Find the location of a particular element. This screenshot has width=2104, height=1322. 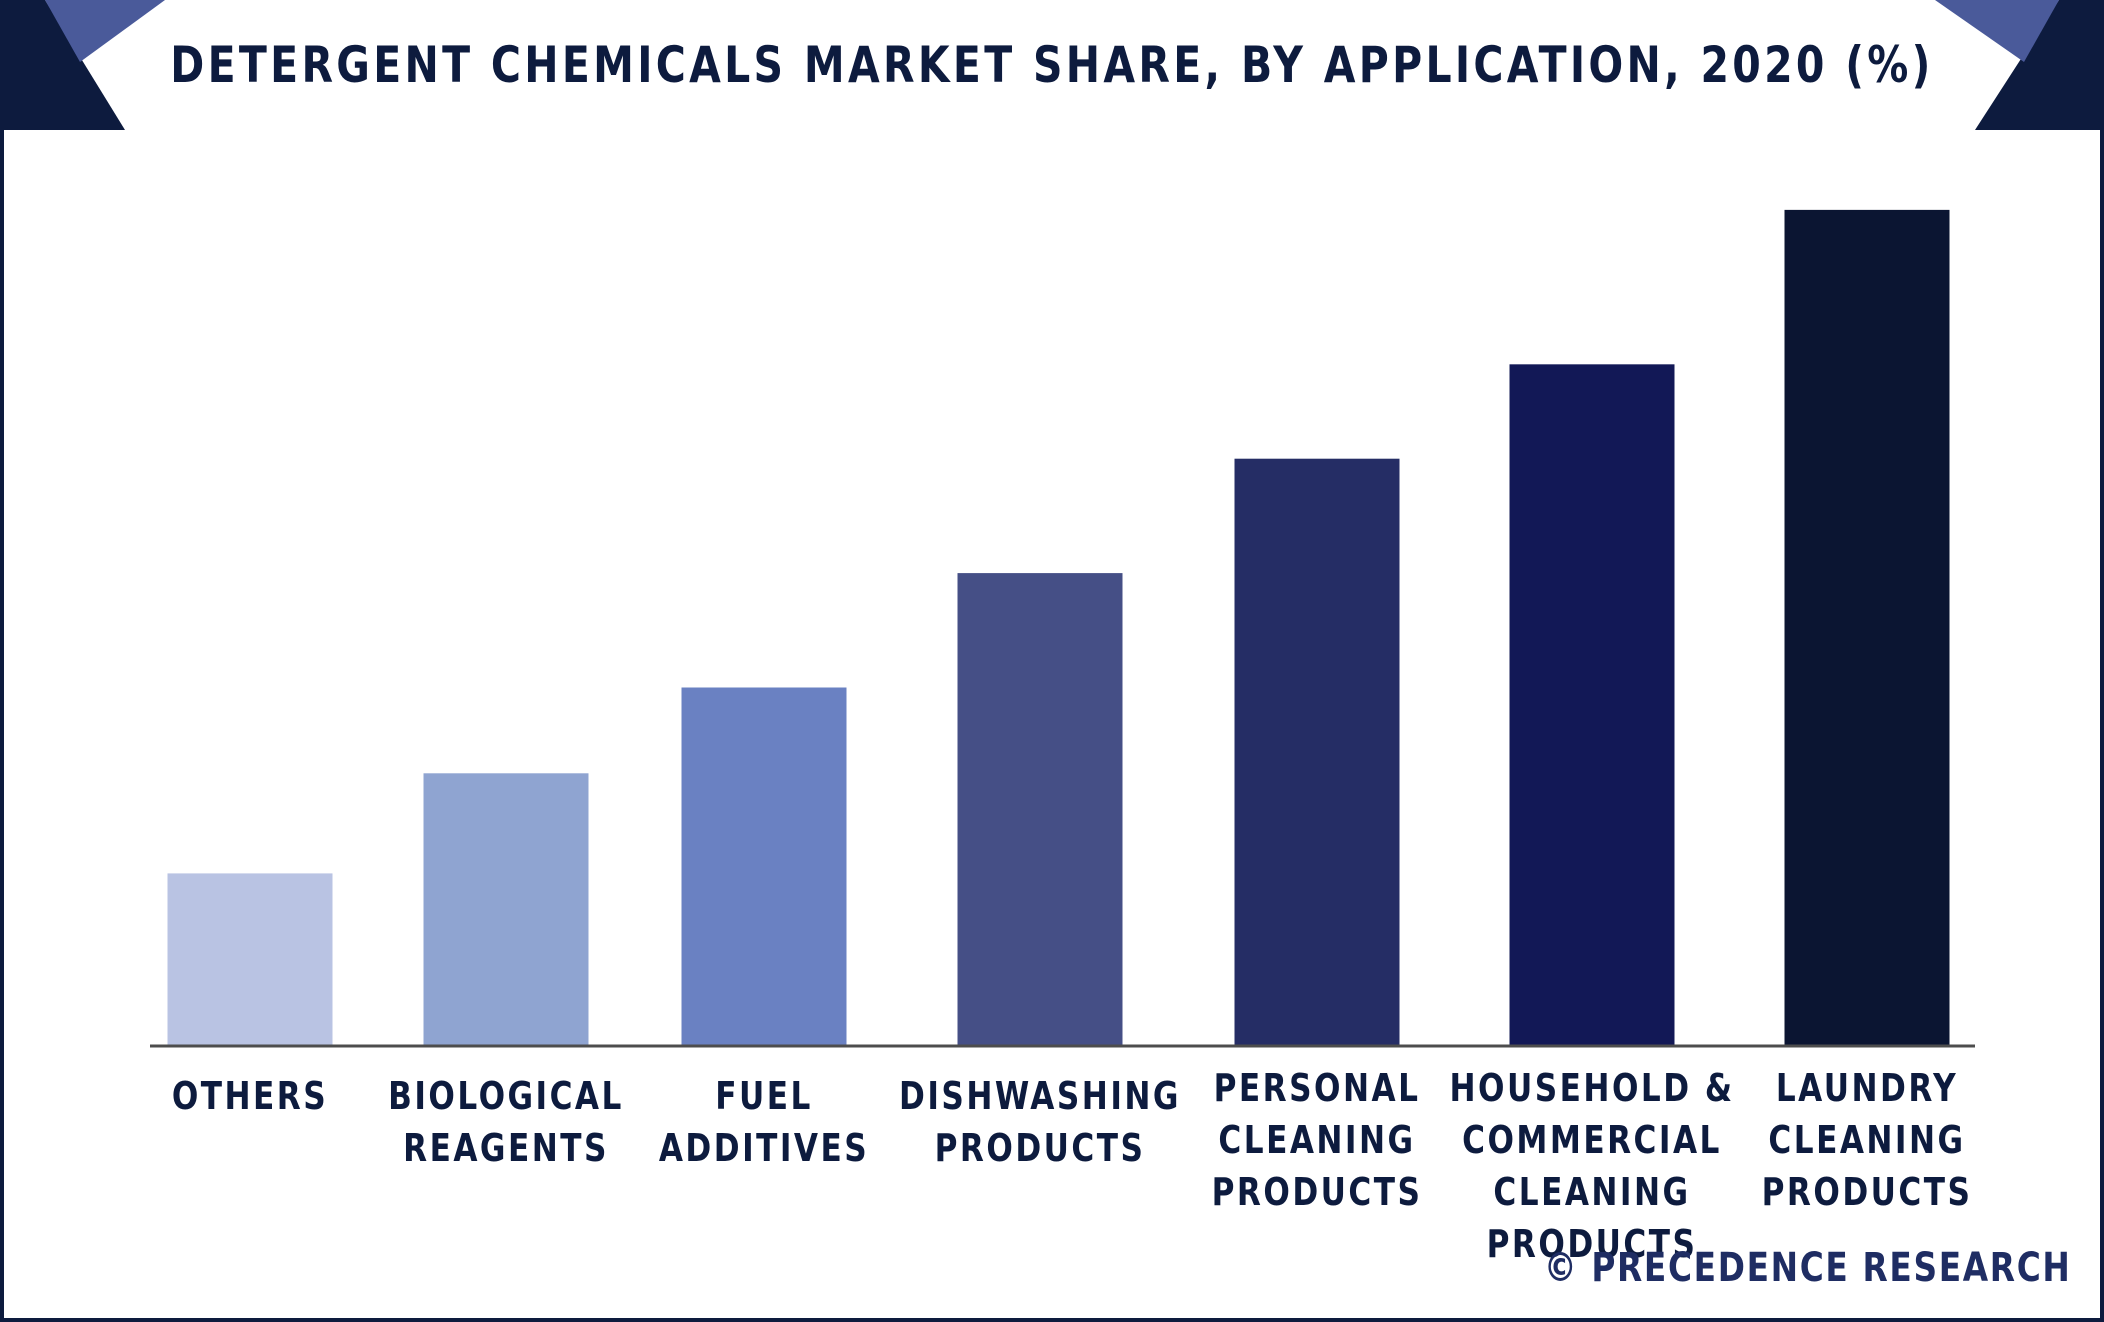

category-label-6: HOUSEHOLD & COMMERCIAL CLEANING PRODUCTS is located at coordinates (1592, 1166).